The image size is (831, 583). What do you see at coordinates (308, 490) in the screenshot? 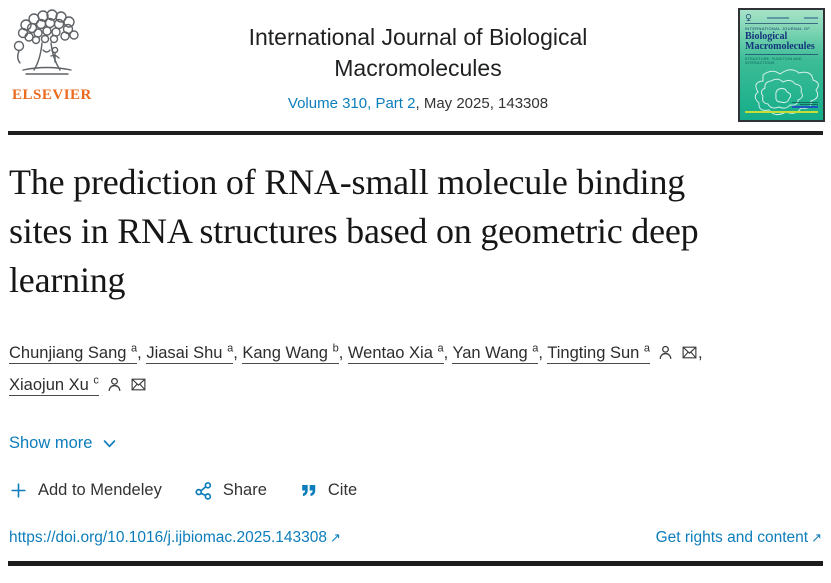
I see `cite-quote-icon` at bounding box center [308, 490].